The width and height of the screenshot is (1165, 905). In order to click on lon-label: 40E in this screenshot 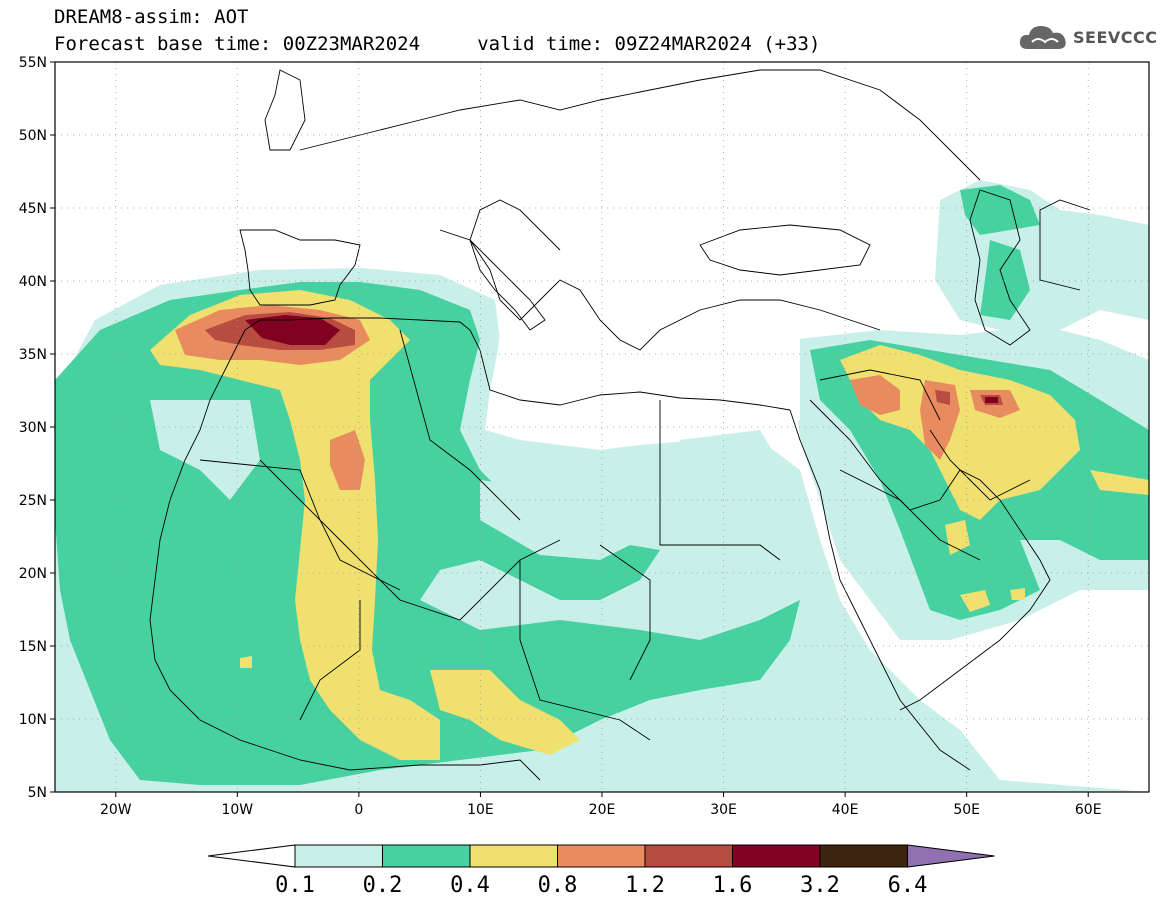, I will do `click(845, 810)`.